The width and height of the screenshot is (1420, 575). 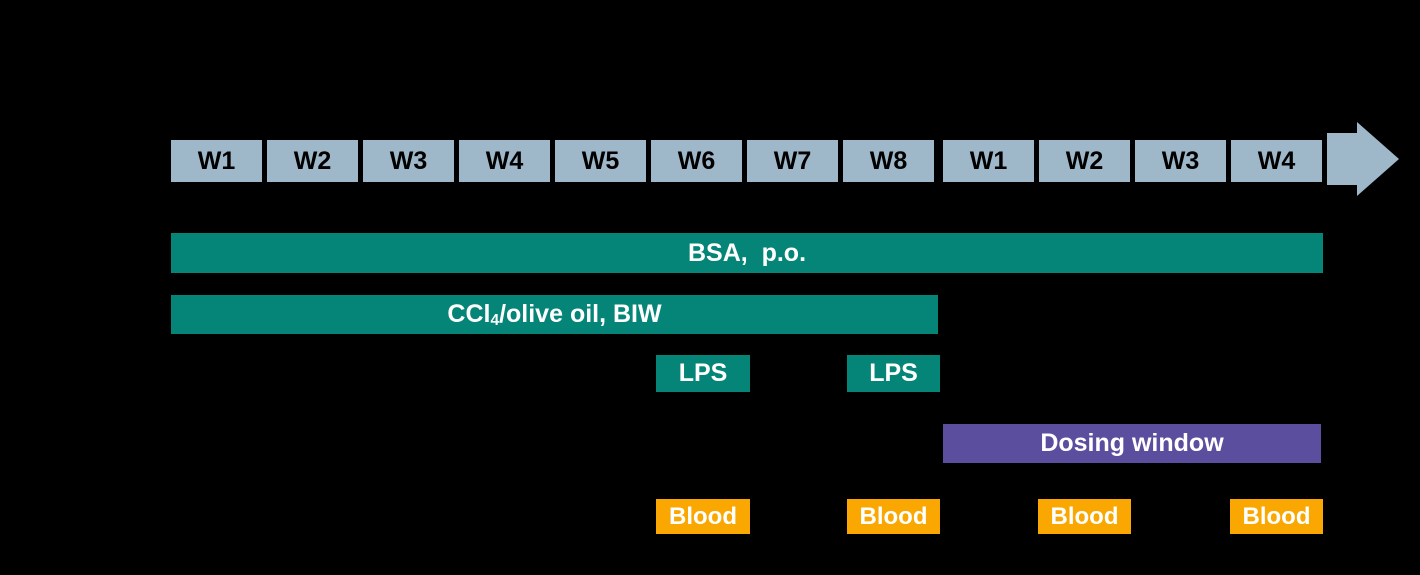 I want to click on week-box-p1-w7: W7, so click(x=792, y=161).